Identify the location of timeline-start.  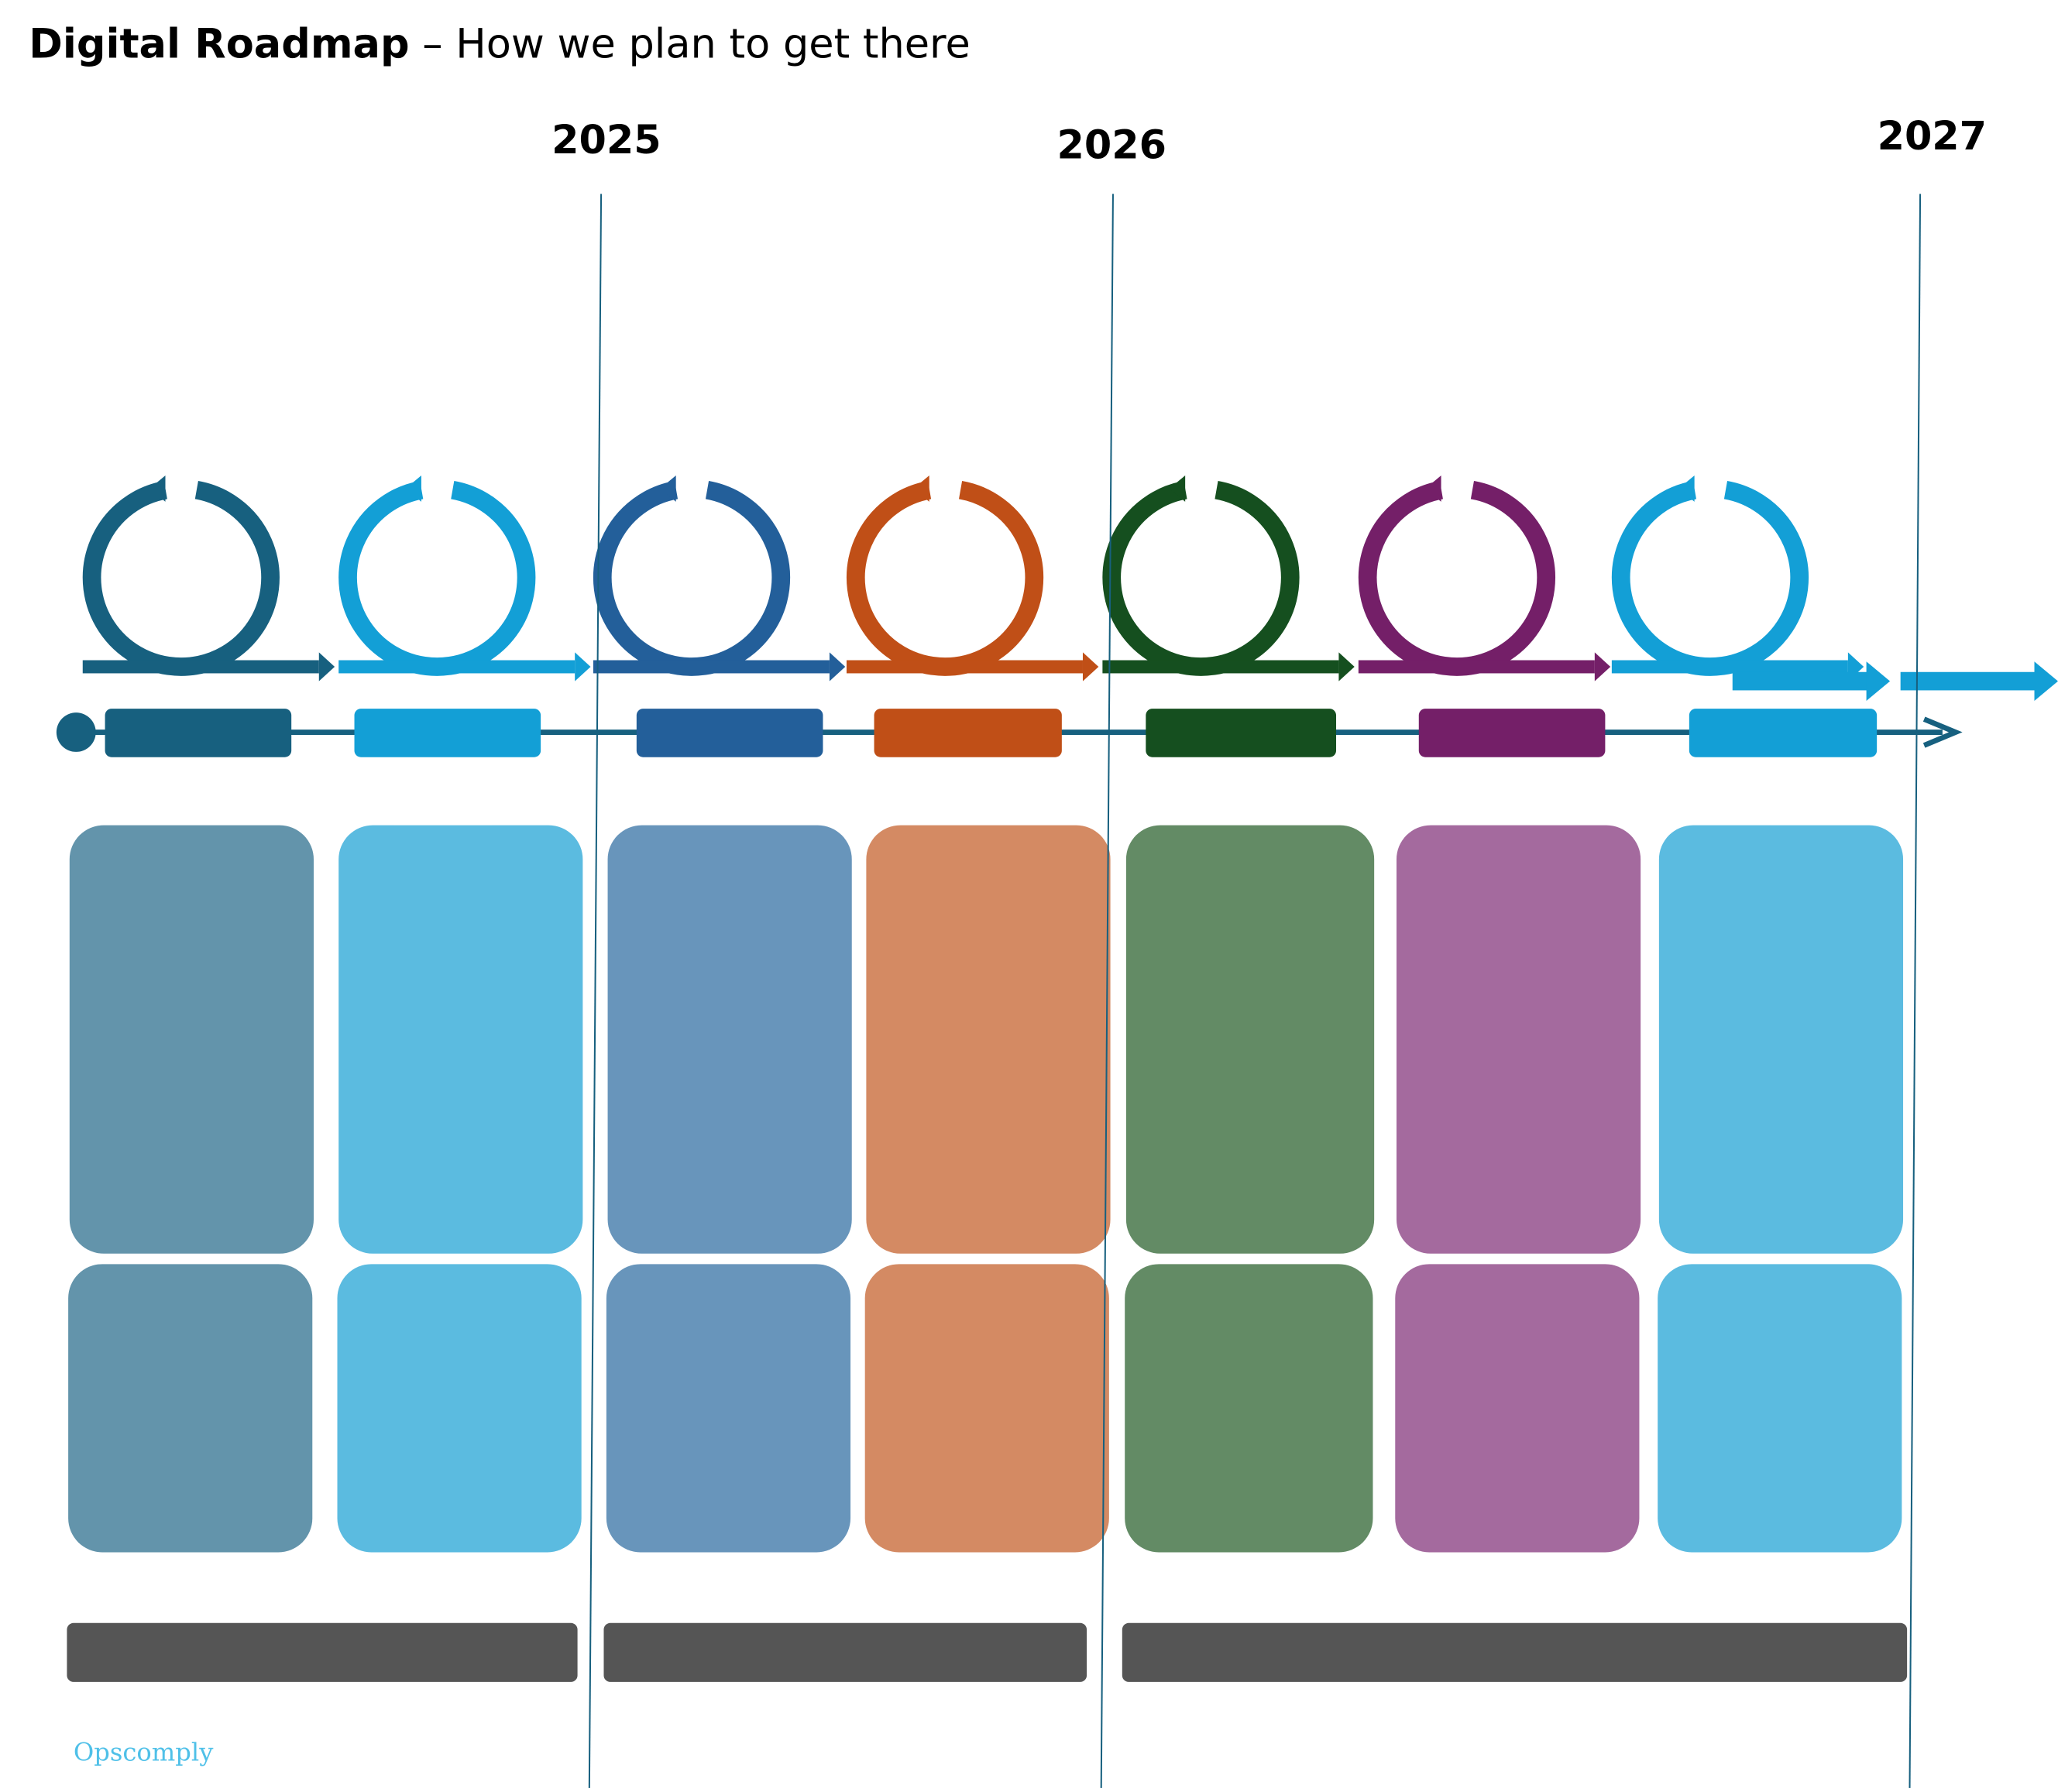
(76, 732).